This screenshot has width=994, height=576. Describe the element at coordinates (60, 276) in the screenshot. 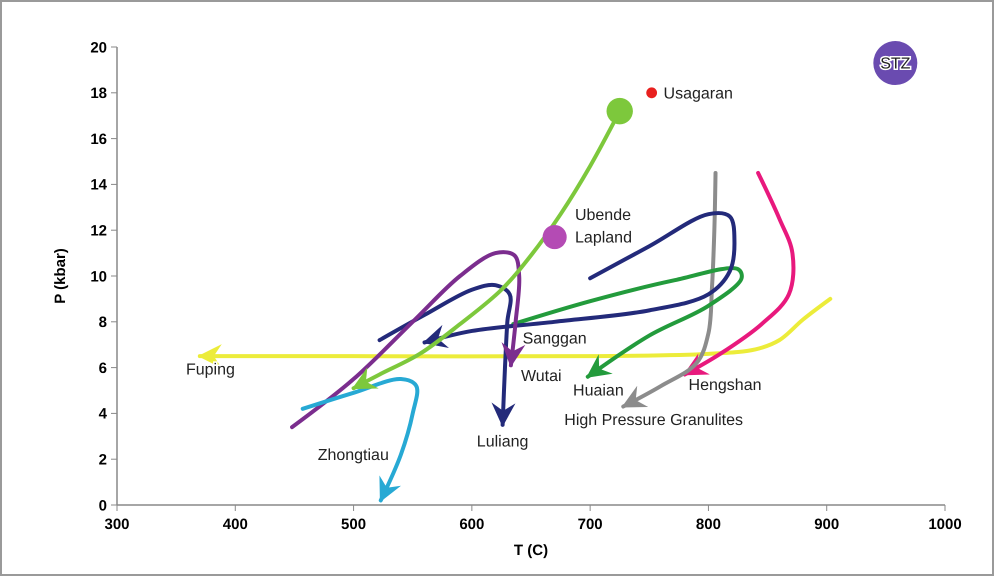

I see `y-axis-title: P (kbar)` at that location.